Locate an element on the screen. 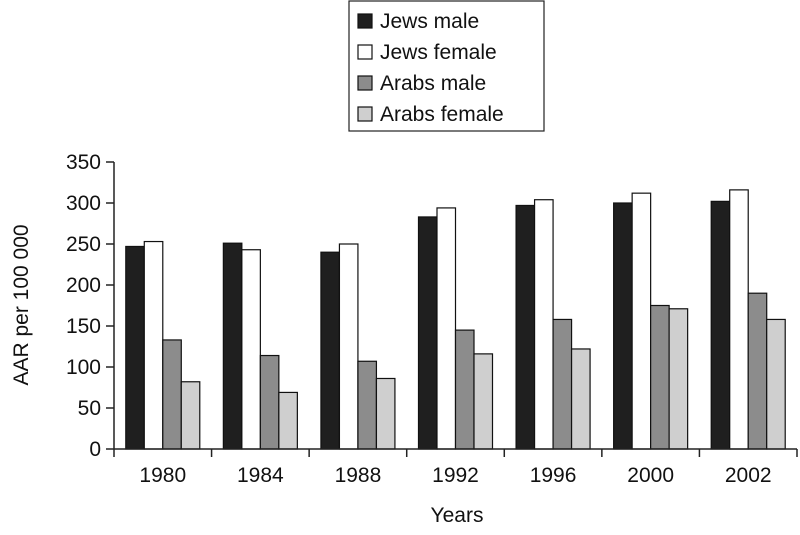 The height and width of the screenshot is (535, 800). bar-jews-male-1980 is located at coordinates (135, 347).